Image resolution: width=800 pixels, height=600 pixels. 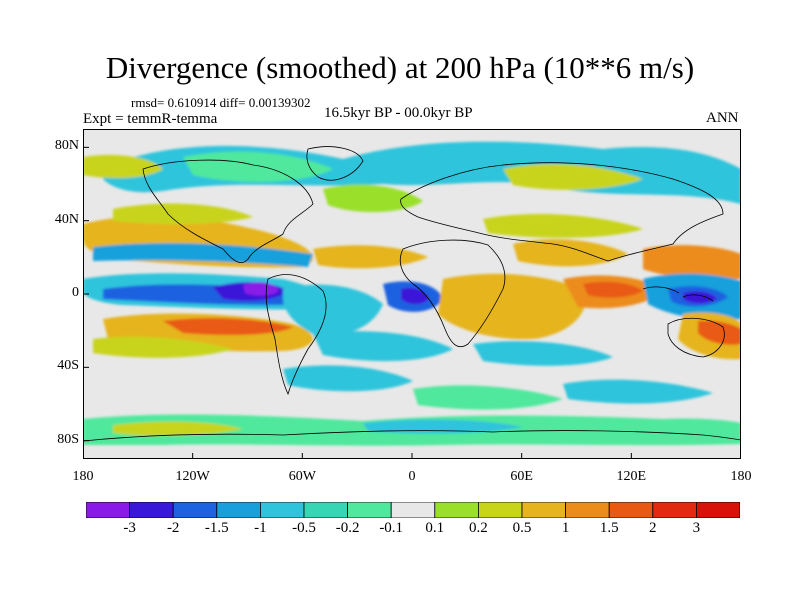 What do you see at coordinates (68, 439) in the screenshot?
I see `lat-label: 80S` at bounding box center [68, 439].